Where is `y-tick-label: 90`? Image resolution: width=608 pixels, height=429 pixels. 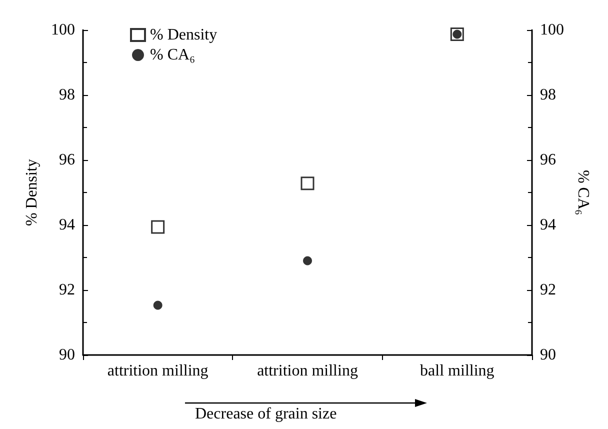
y-tick-label: 90 is located at coordinates (67, 355).